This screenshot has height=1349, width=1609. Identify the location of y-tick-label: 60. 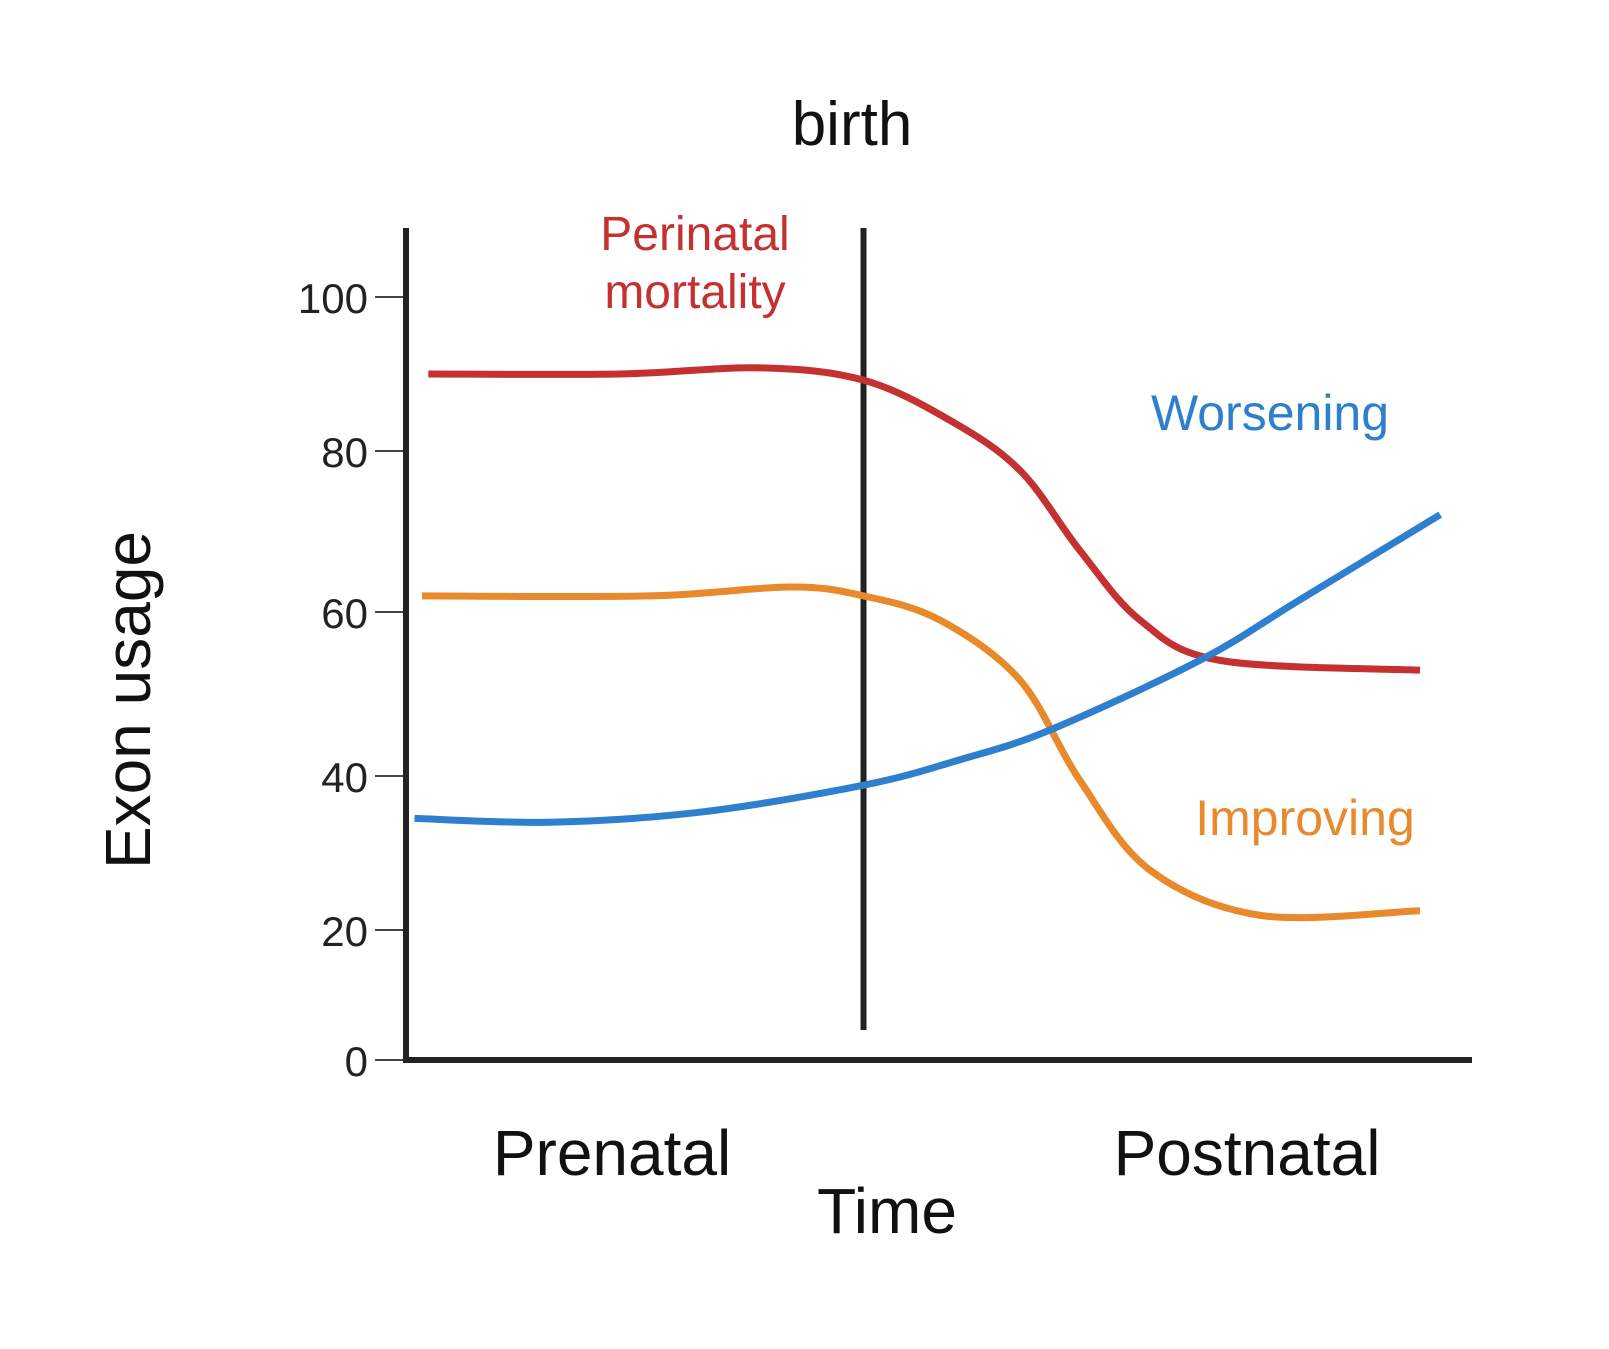
(344, 613).